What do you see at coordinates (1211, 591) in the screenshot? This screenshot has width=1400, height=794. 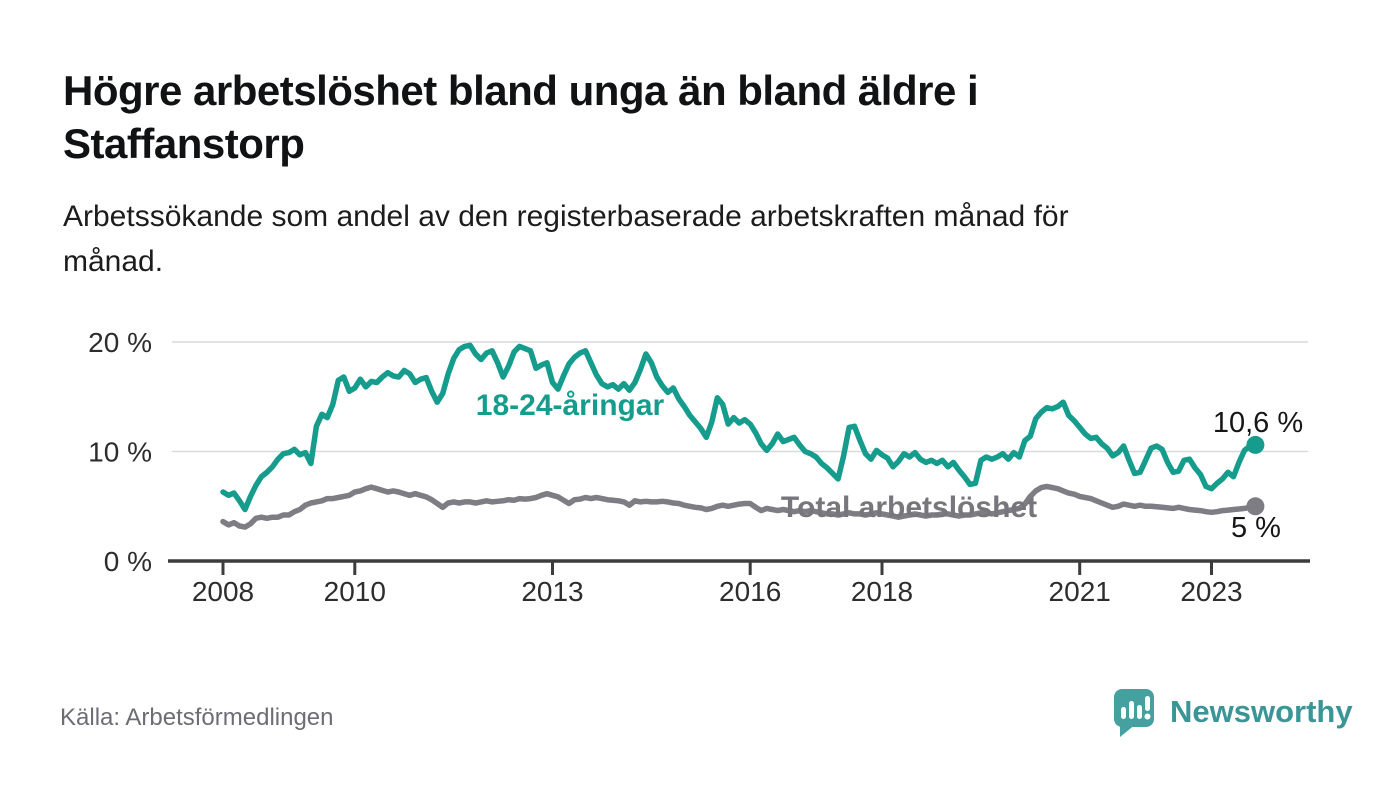 I see `x-tick-label-2023: 2023` at bounding box center [1211, 591].